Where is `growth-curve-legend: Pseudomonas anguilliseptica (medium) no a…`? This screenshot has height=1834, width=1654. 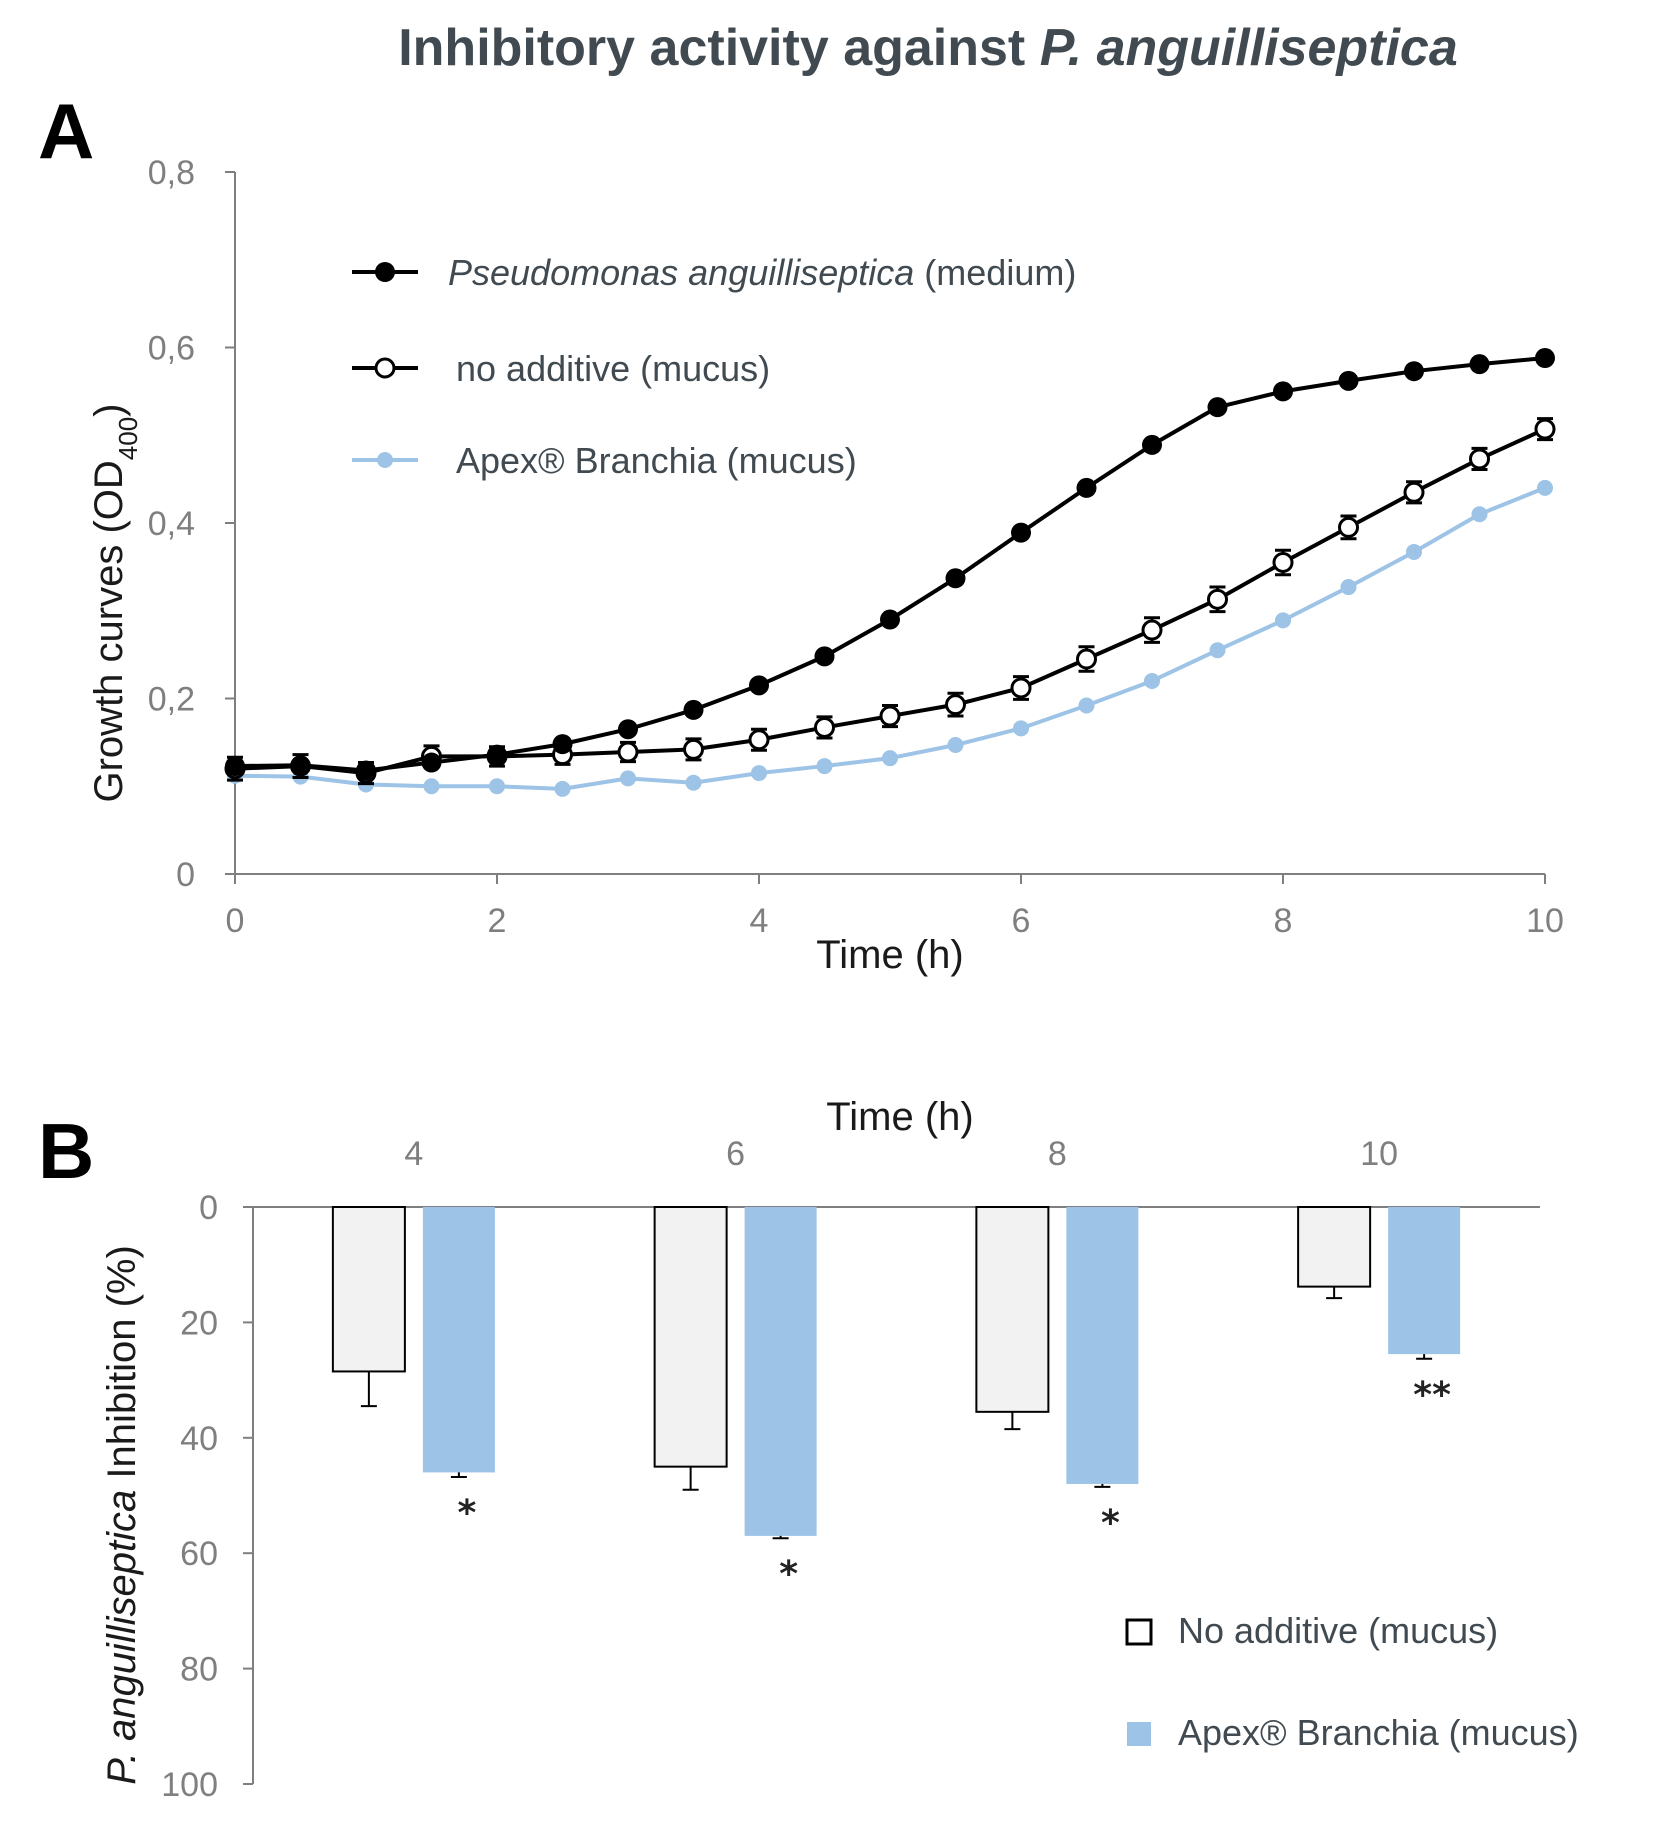
growth-curve-legend: Pseudomonas anguilliseptica (medium) no a… is located at coordinates (714, 366).